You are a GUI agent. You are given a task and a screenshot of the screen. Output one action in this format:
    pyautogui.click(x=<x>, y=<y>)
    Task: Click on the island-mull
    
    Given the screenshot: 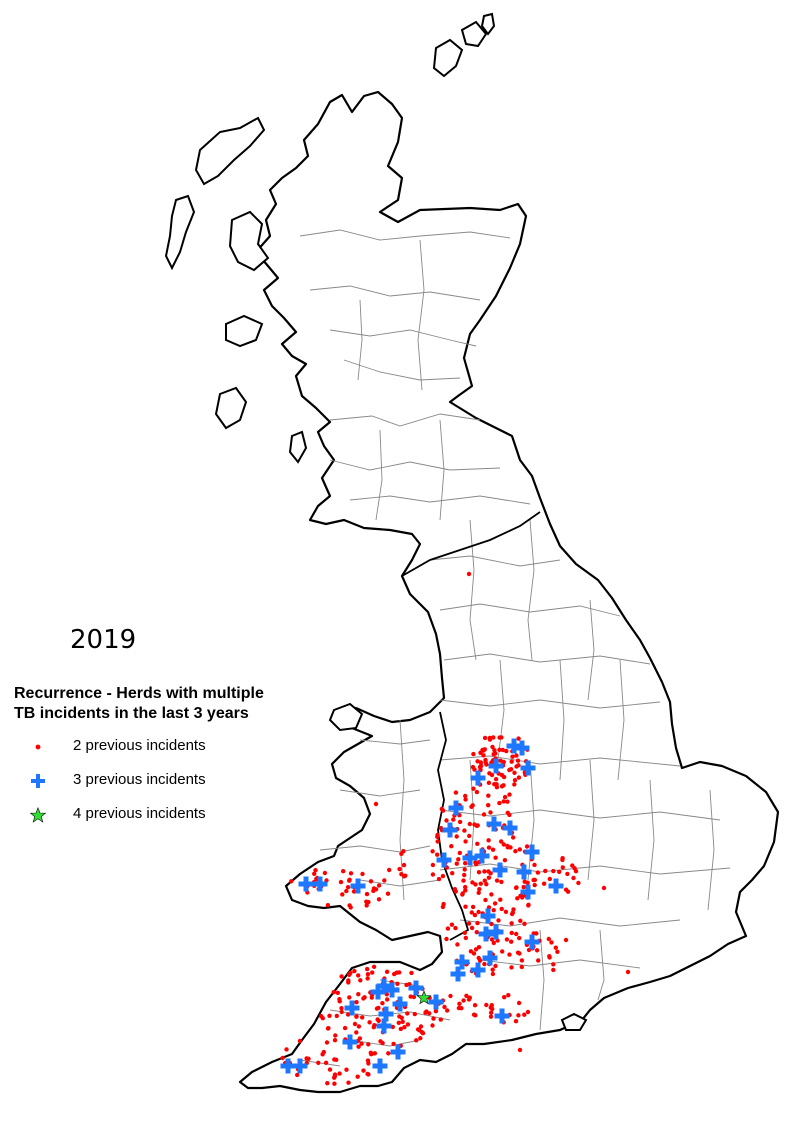 What is the action you would take?
    pyautogui.click(x=244, y=331)
    